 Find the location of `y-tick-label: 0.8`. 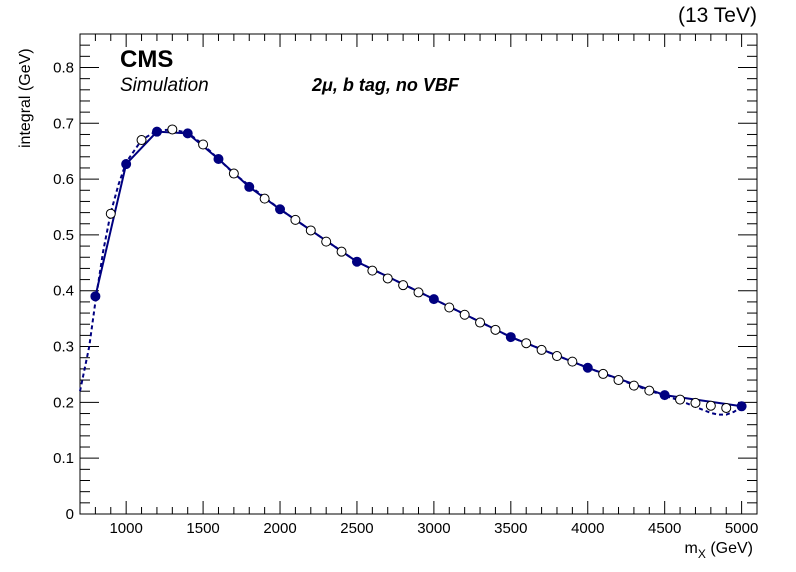

y-tick-label: 0.8 is located at coordinates (63, 67).